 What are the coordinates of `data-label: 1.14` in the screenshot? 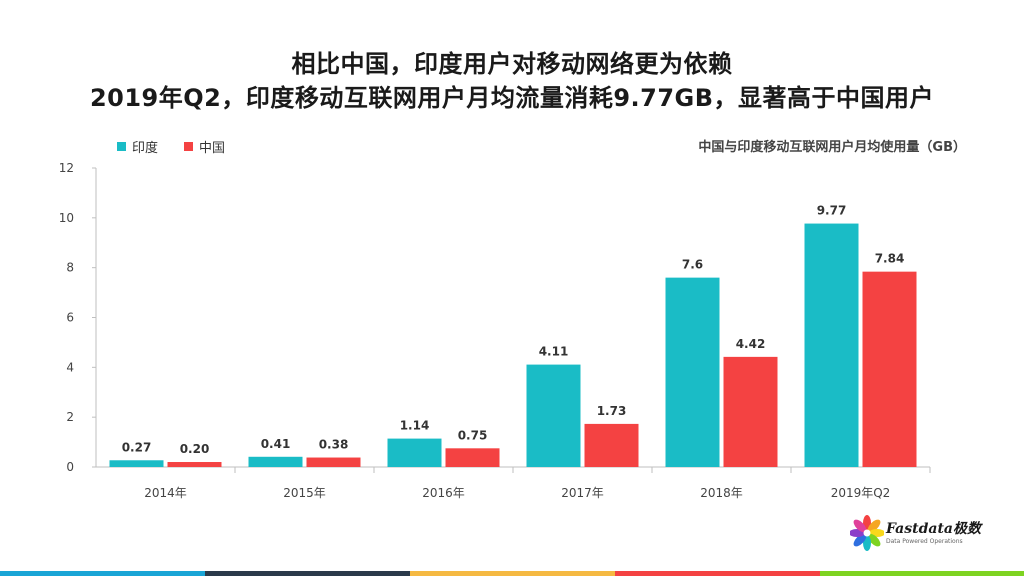 It's located at (415, 426).